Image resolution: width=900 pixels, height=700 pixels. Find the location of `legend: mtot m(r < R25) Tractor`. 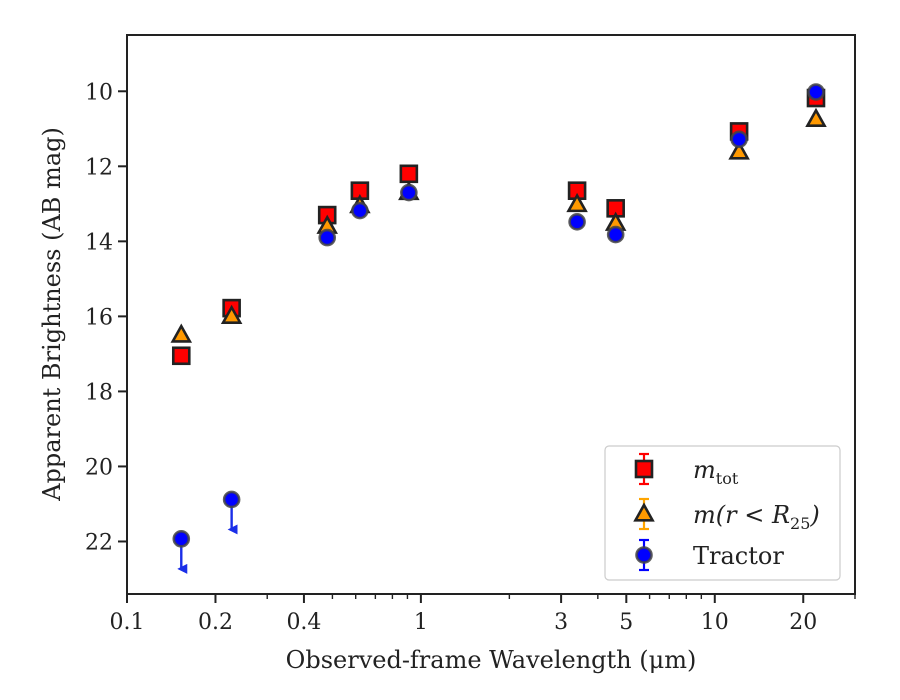

legend: mtot m(r < R25) Tractor is located at coordinates (722, 513).